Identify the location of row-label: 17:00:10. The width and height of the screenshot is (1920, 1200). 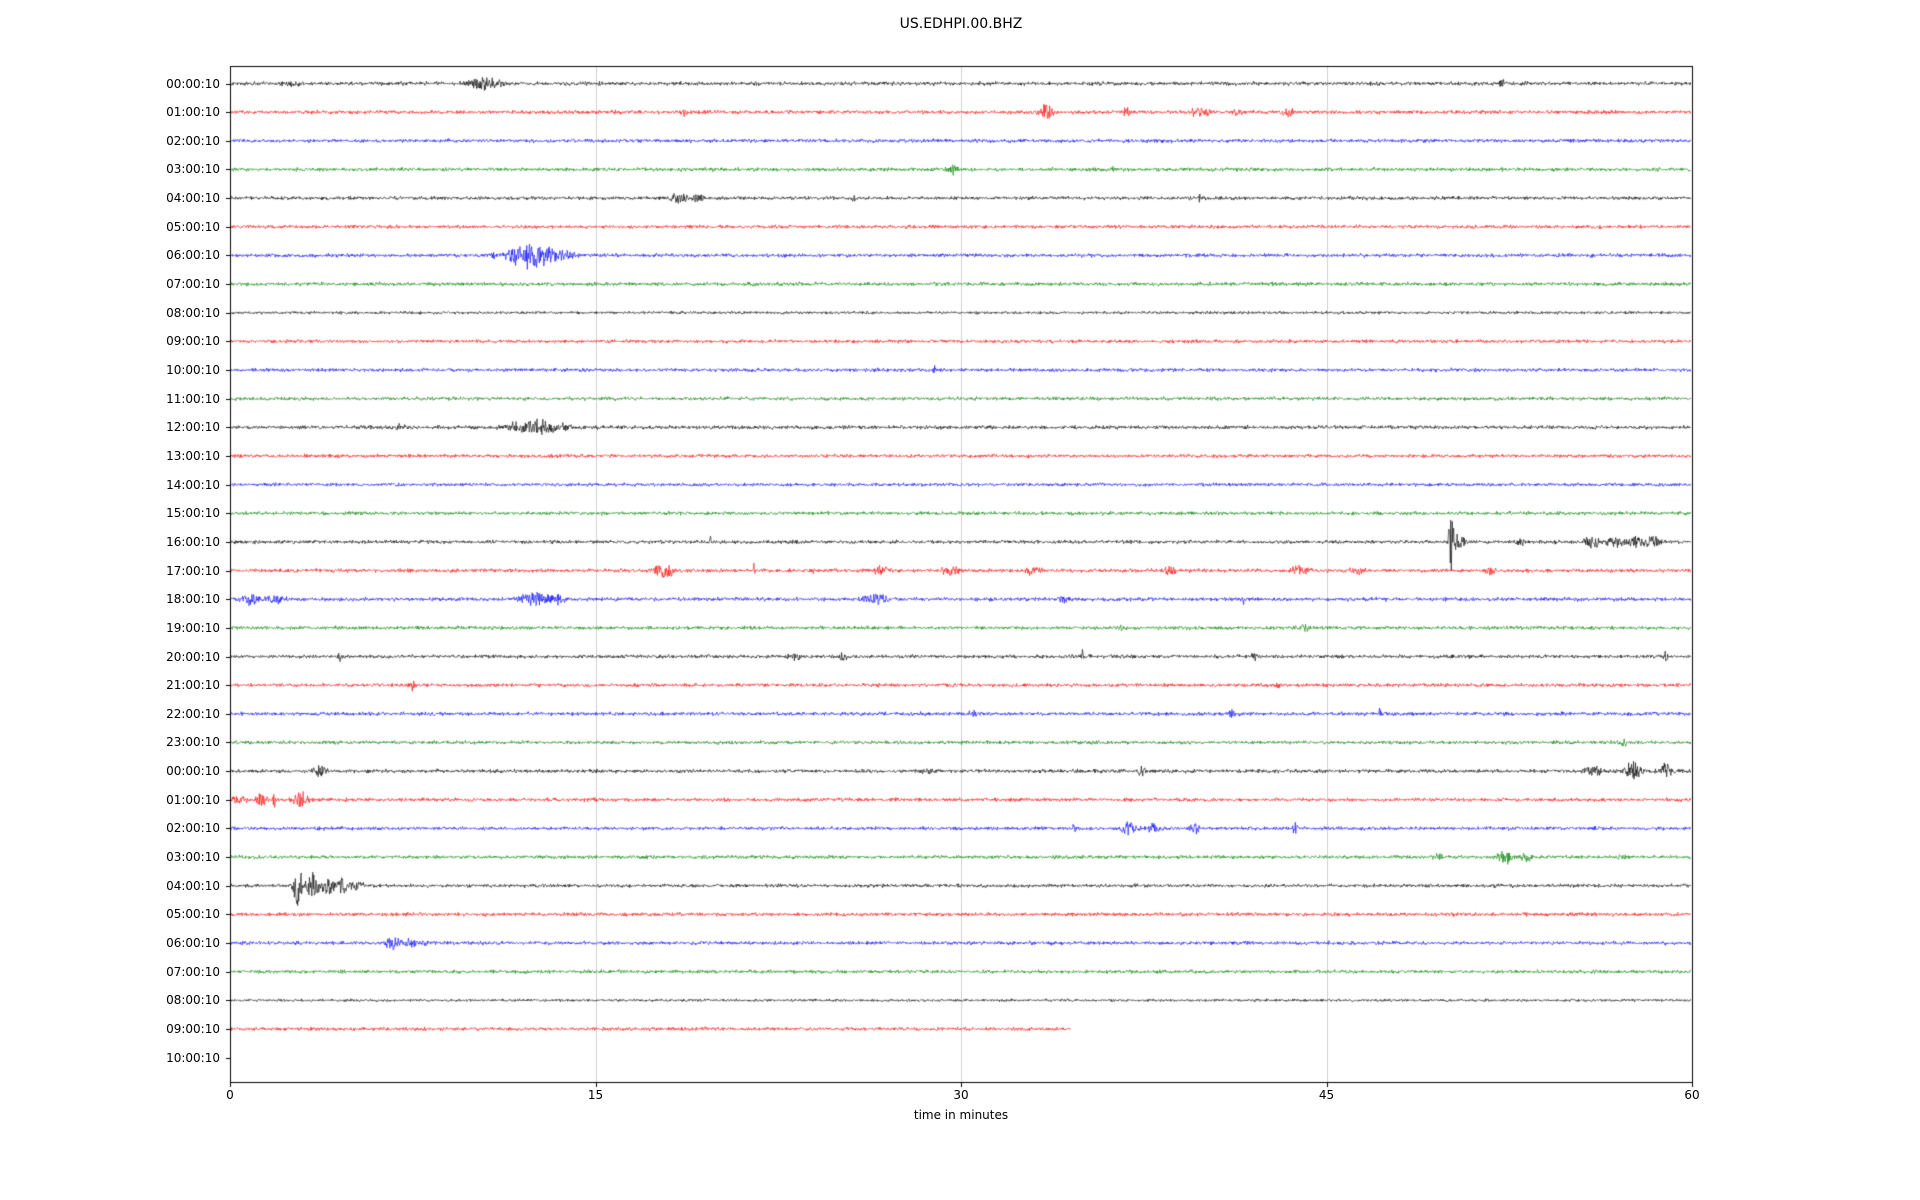
(193, 570).